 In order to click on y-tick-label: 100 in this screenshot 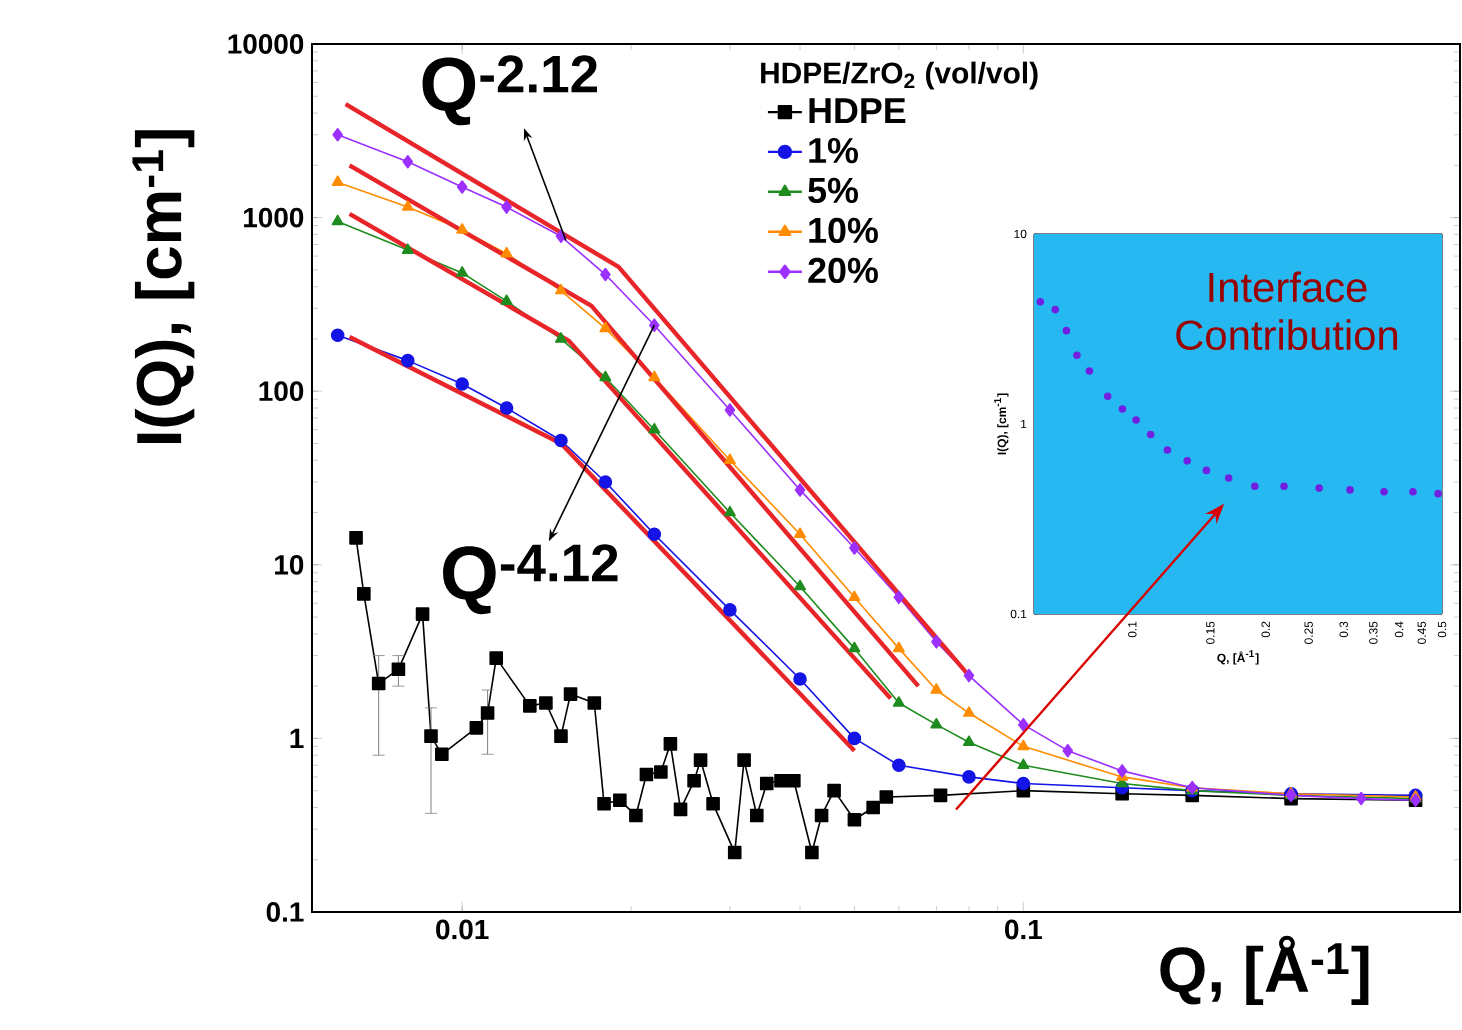, I will do `click(281, 391)`.